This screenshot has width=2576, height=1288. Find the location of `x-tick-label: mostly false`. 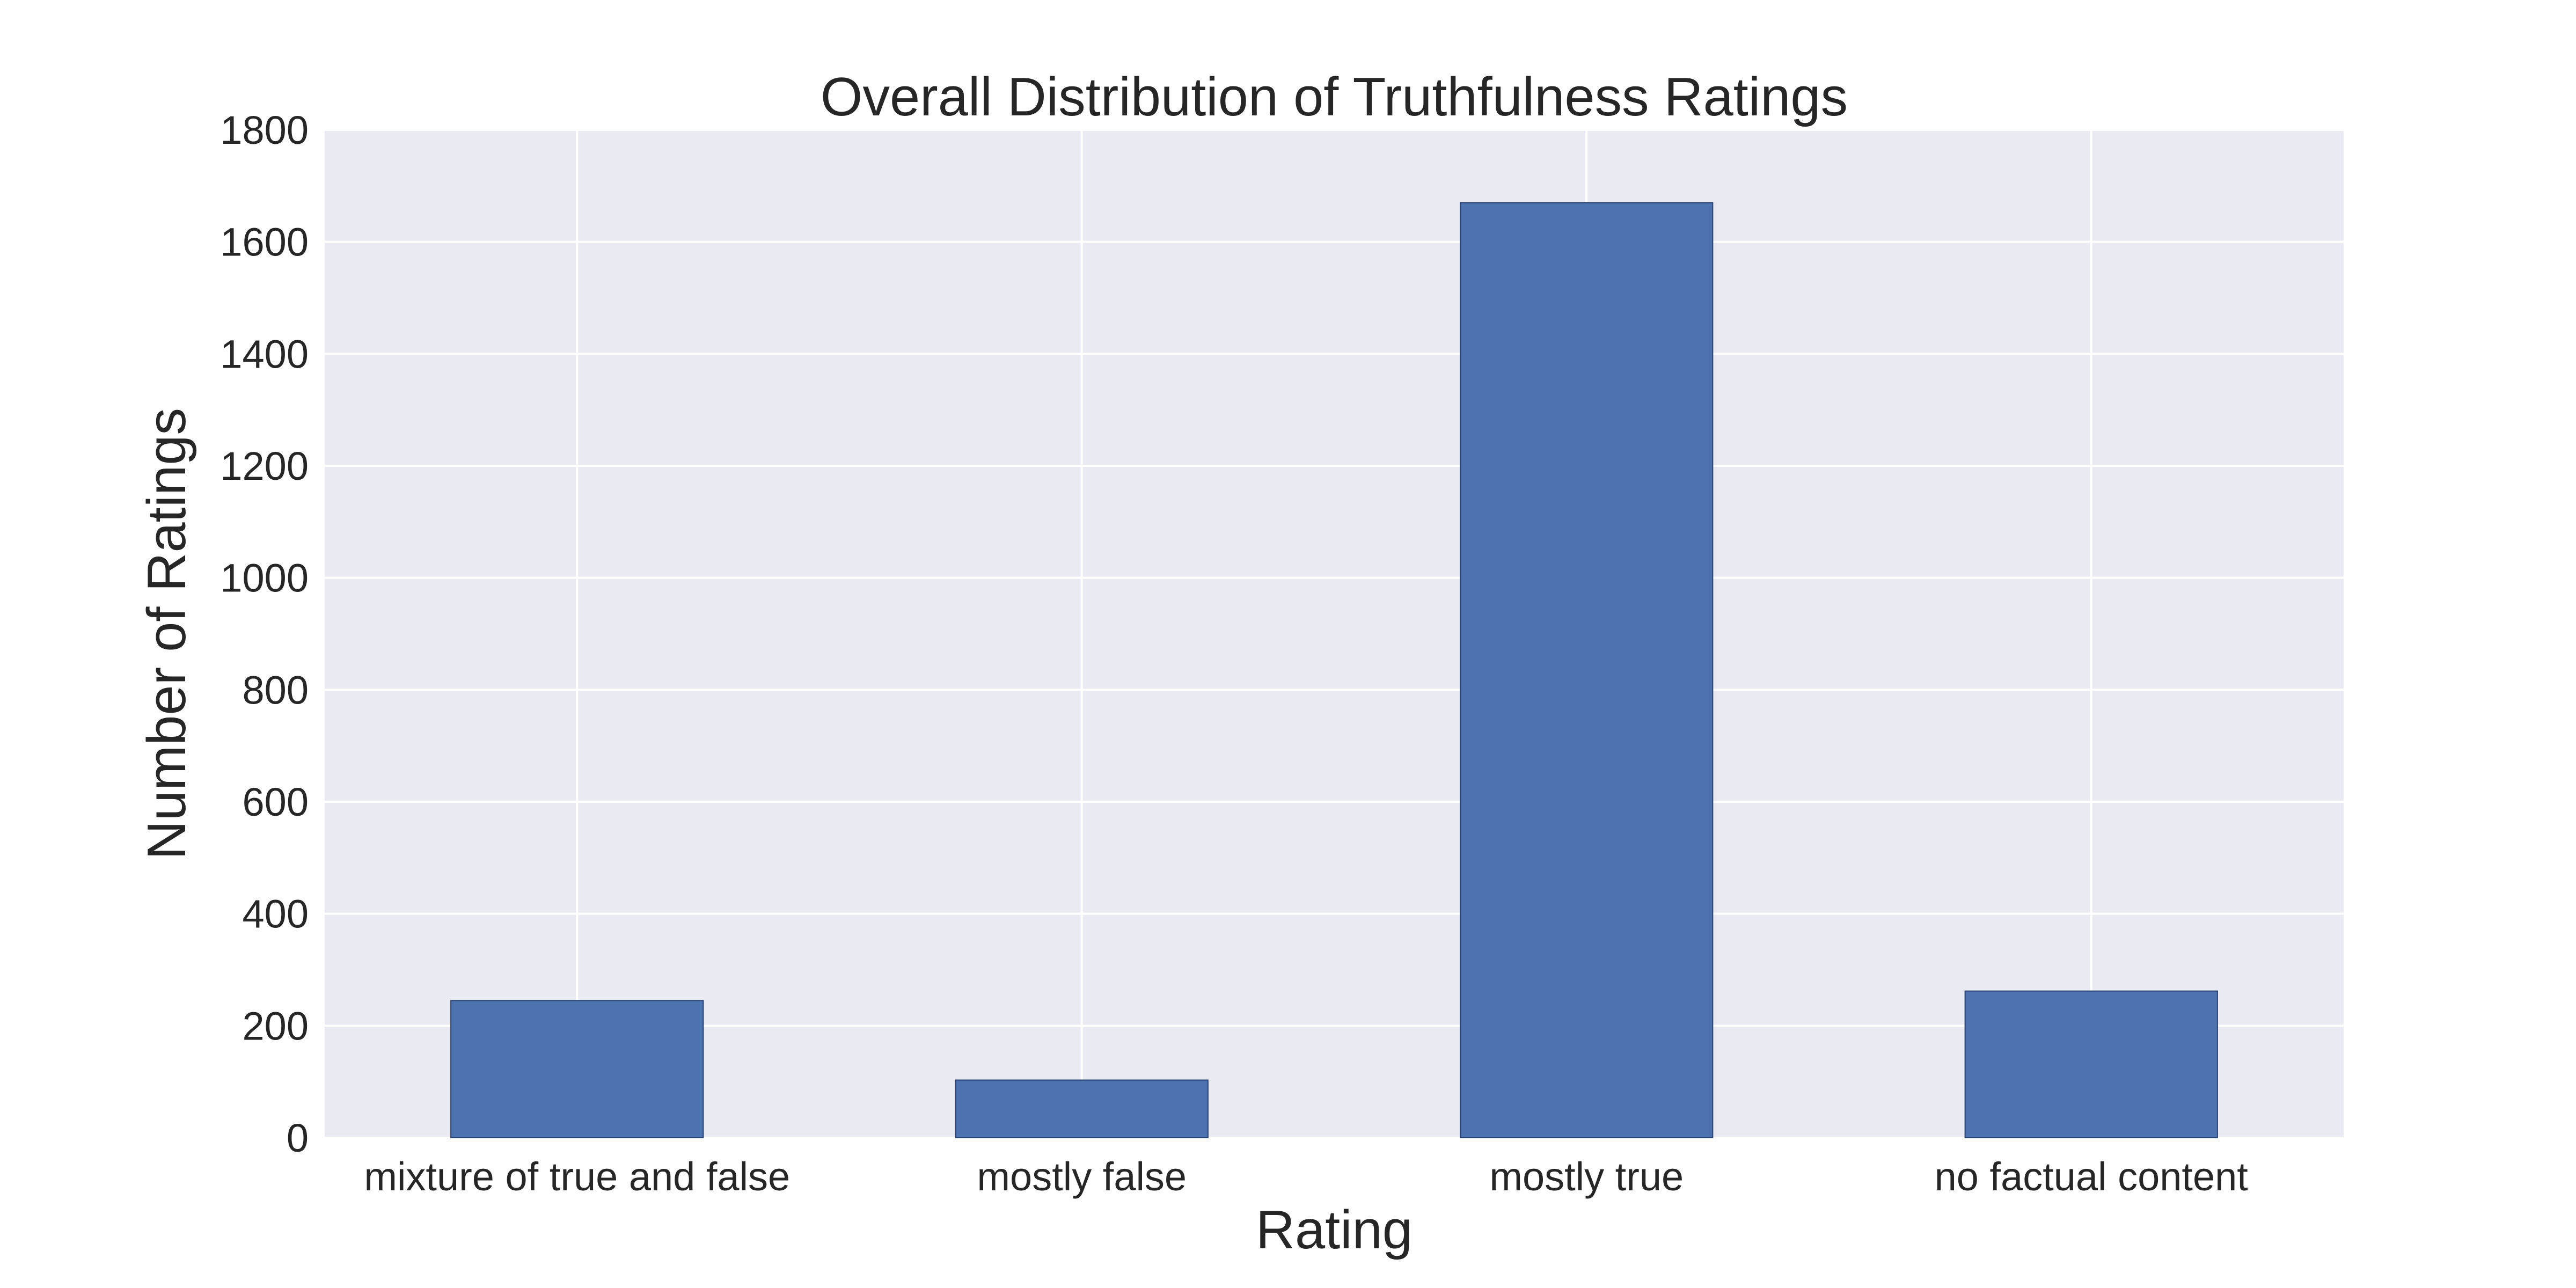

x-tick-label: mostly false is located at coordinates (1082, 1176).